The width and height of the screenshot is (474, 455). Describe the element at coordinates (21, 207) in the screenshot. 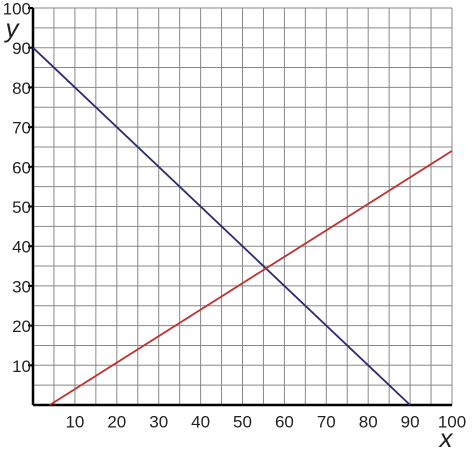

I see `y-tick-label: 50` at that location.